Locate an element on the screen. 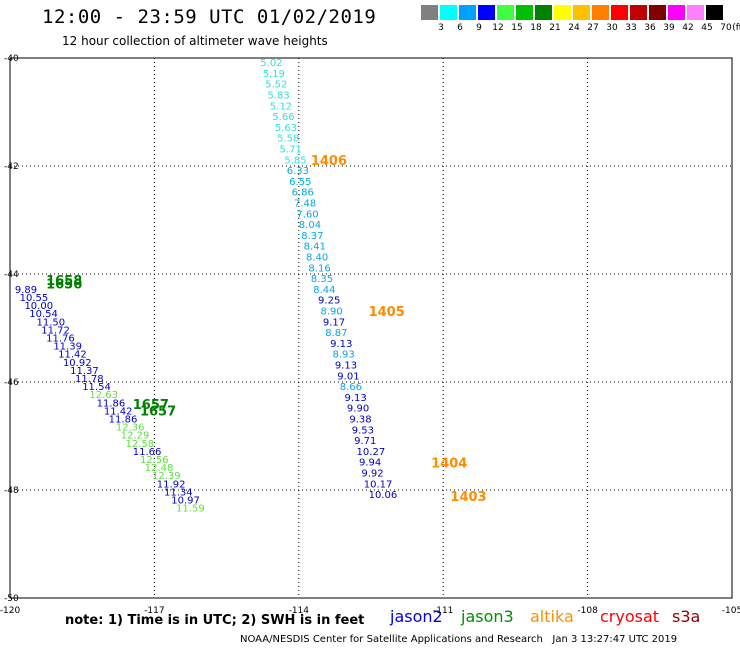 This screenshot has height=650, width=740. swh-value: 11.66 is located at coordinates (147, 452).